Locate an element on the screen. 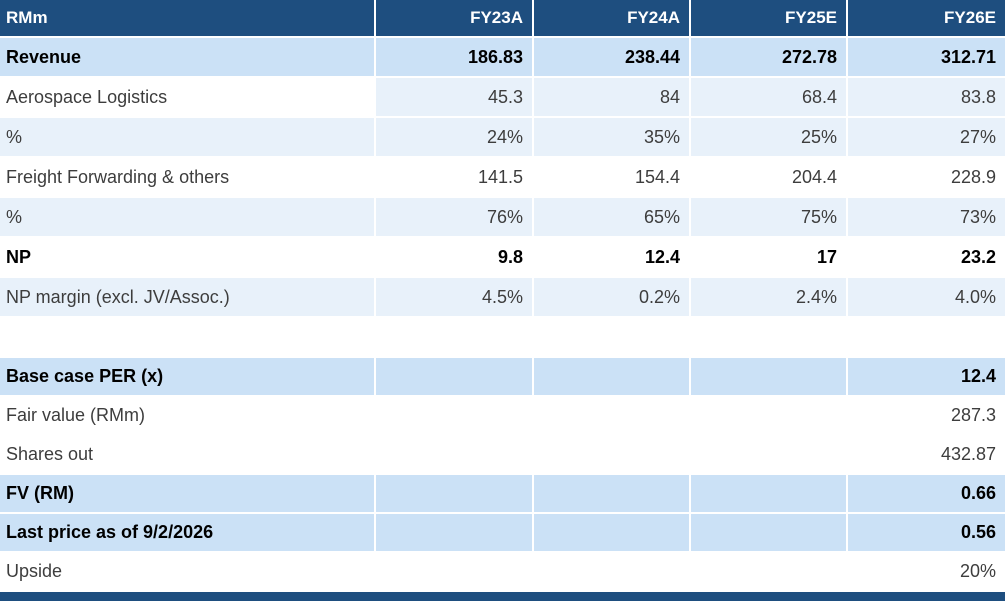 This screenshot has height=601, width=1005. cell-value: 20% is located at coordinates (926, 572).